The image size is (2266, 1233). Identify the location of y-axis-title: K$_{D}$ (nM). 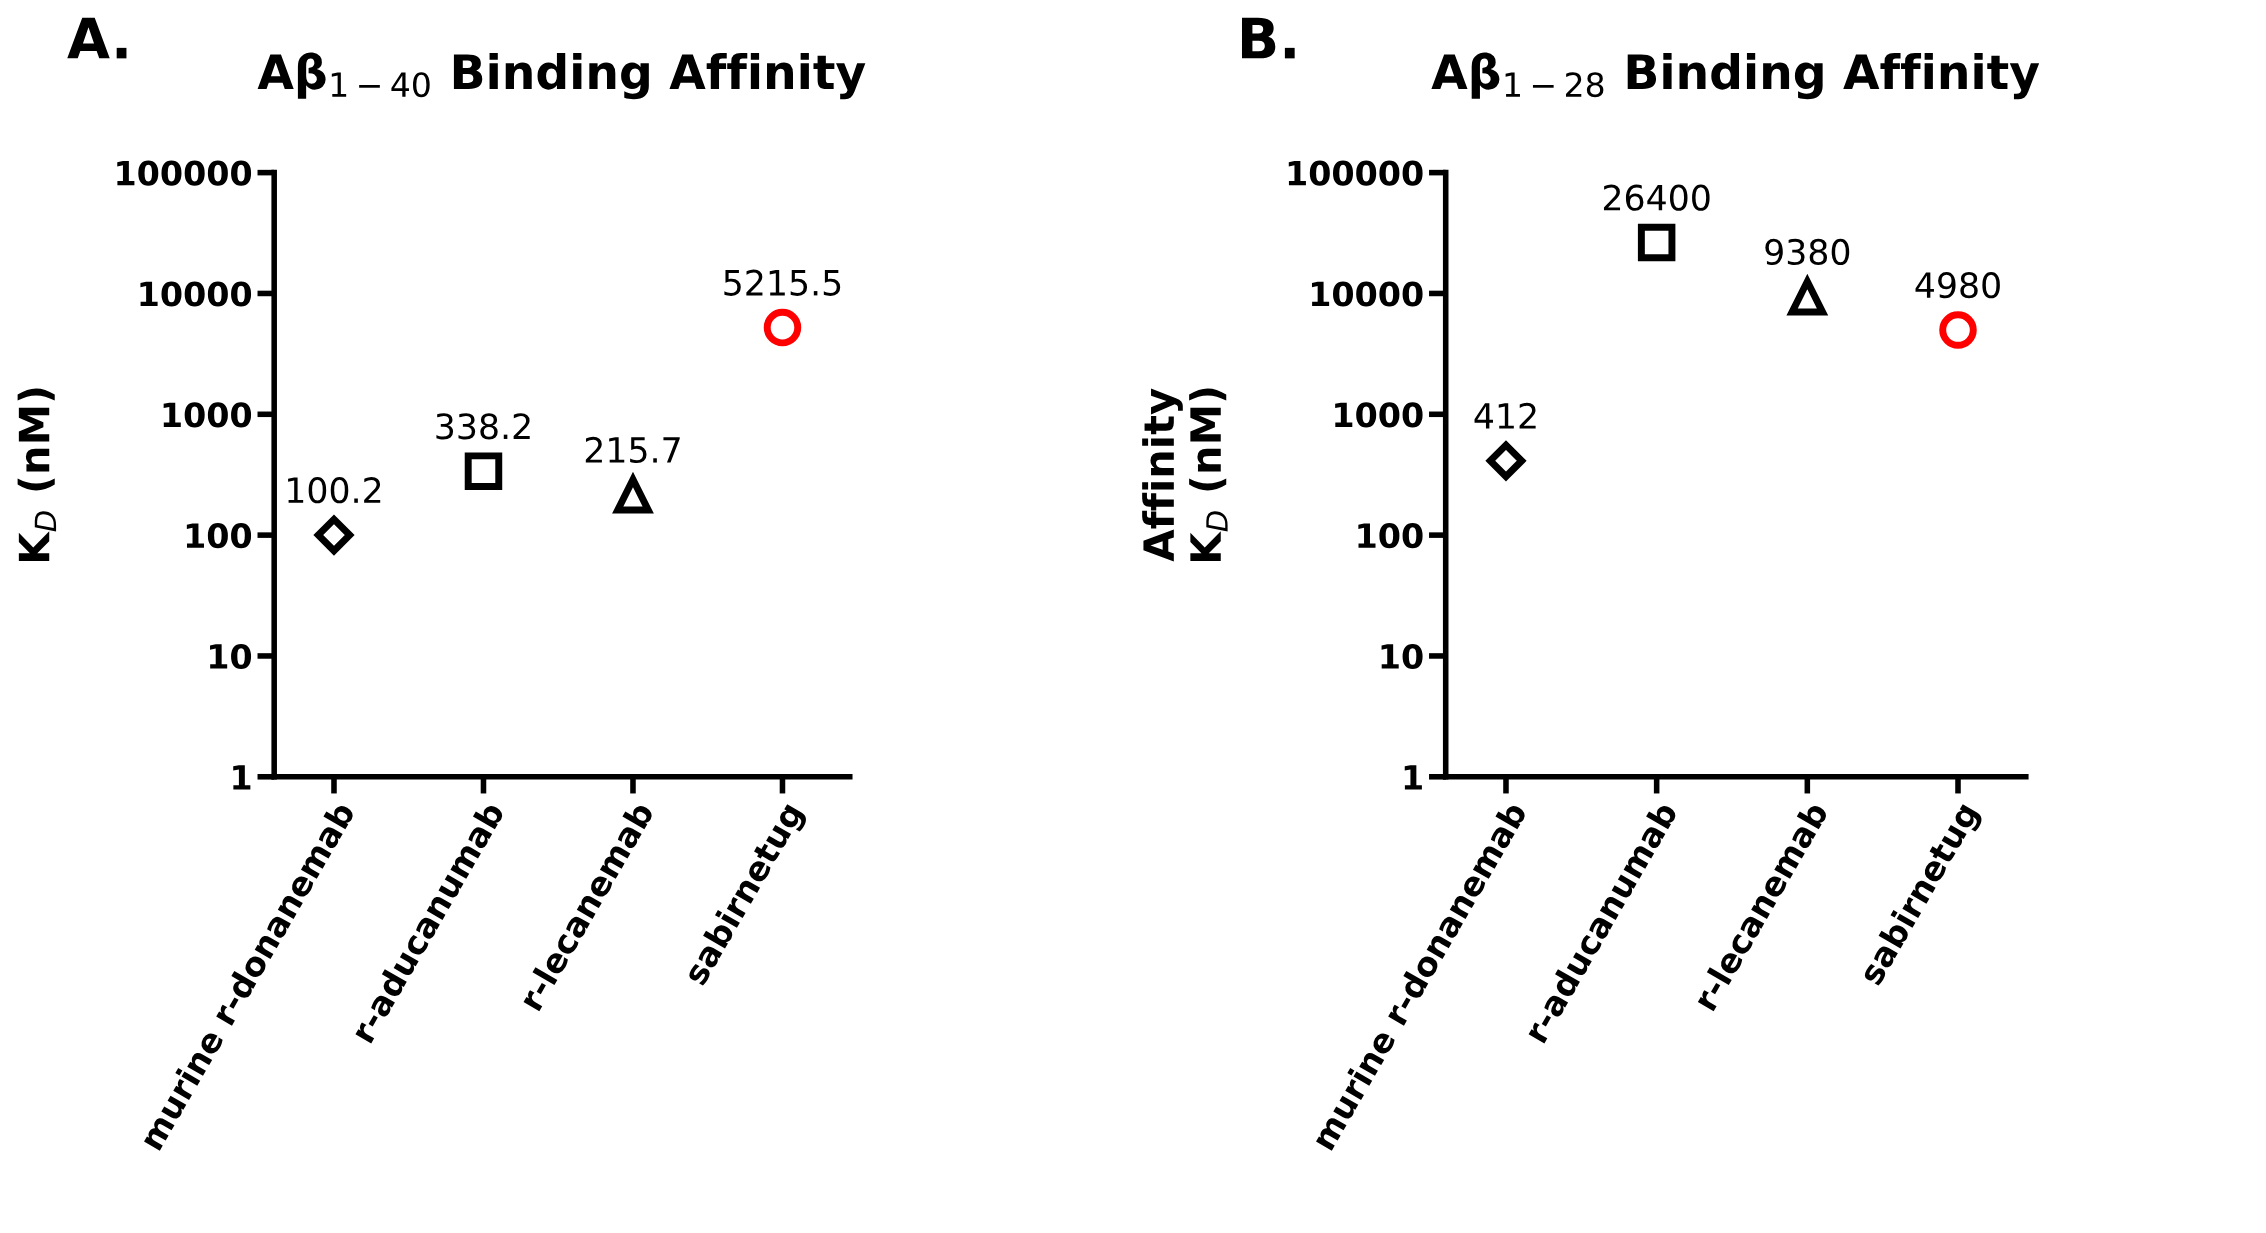
(37, 475).